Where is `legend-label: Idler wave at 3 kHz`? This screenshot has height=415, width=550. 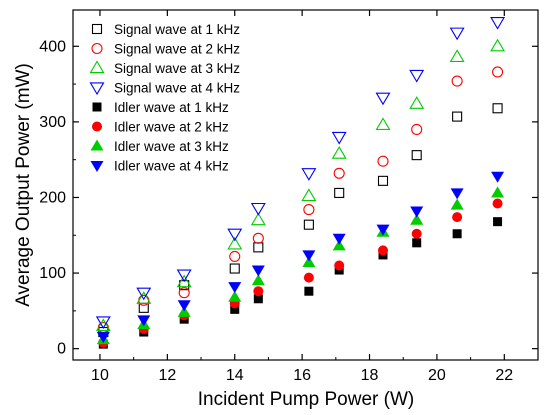 legend-label: Idler wave at 3 kHz is located at coordinates (171, 146).